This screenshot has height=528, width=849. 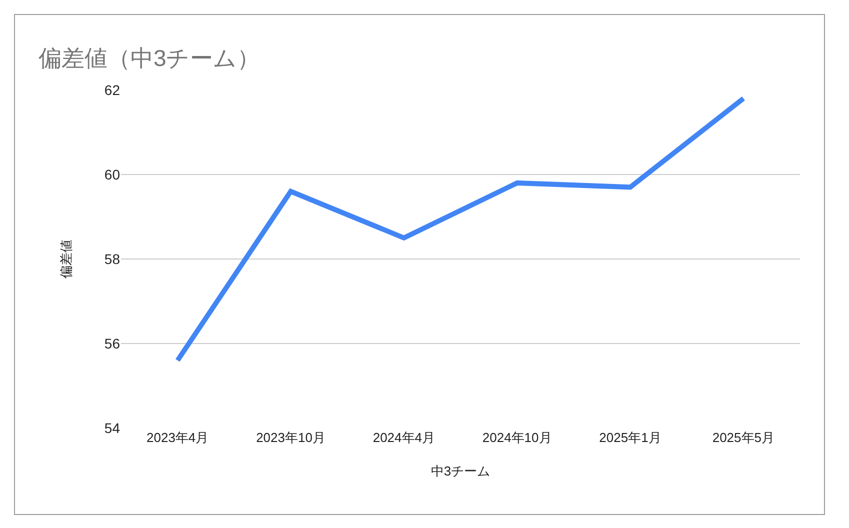 I want to click on chart-title: 偏差値（中3チーム）, so click(x=149, y=58).